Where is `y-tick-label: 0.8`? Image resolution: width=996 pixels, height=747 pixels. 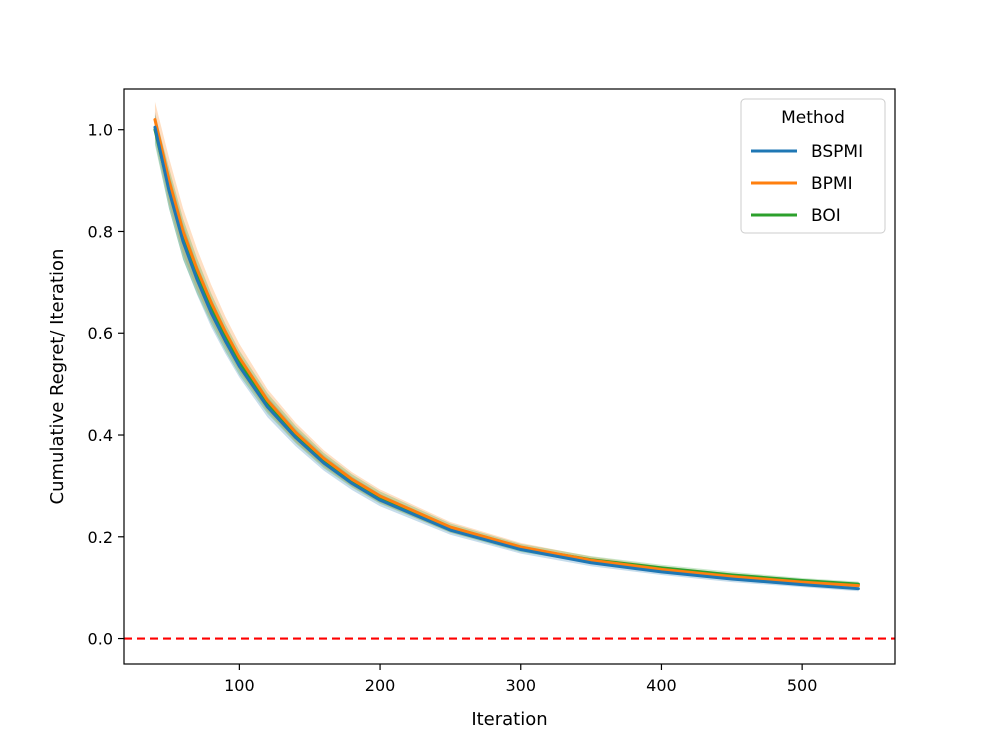 y-tick-label: 0.8 is located at coordinates (100, 231).